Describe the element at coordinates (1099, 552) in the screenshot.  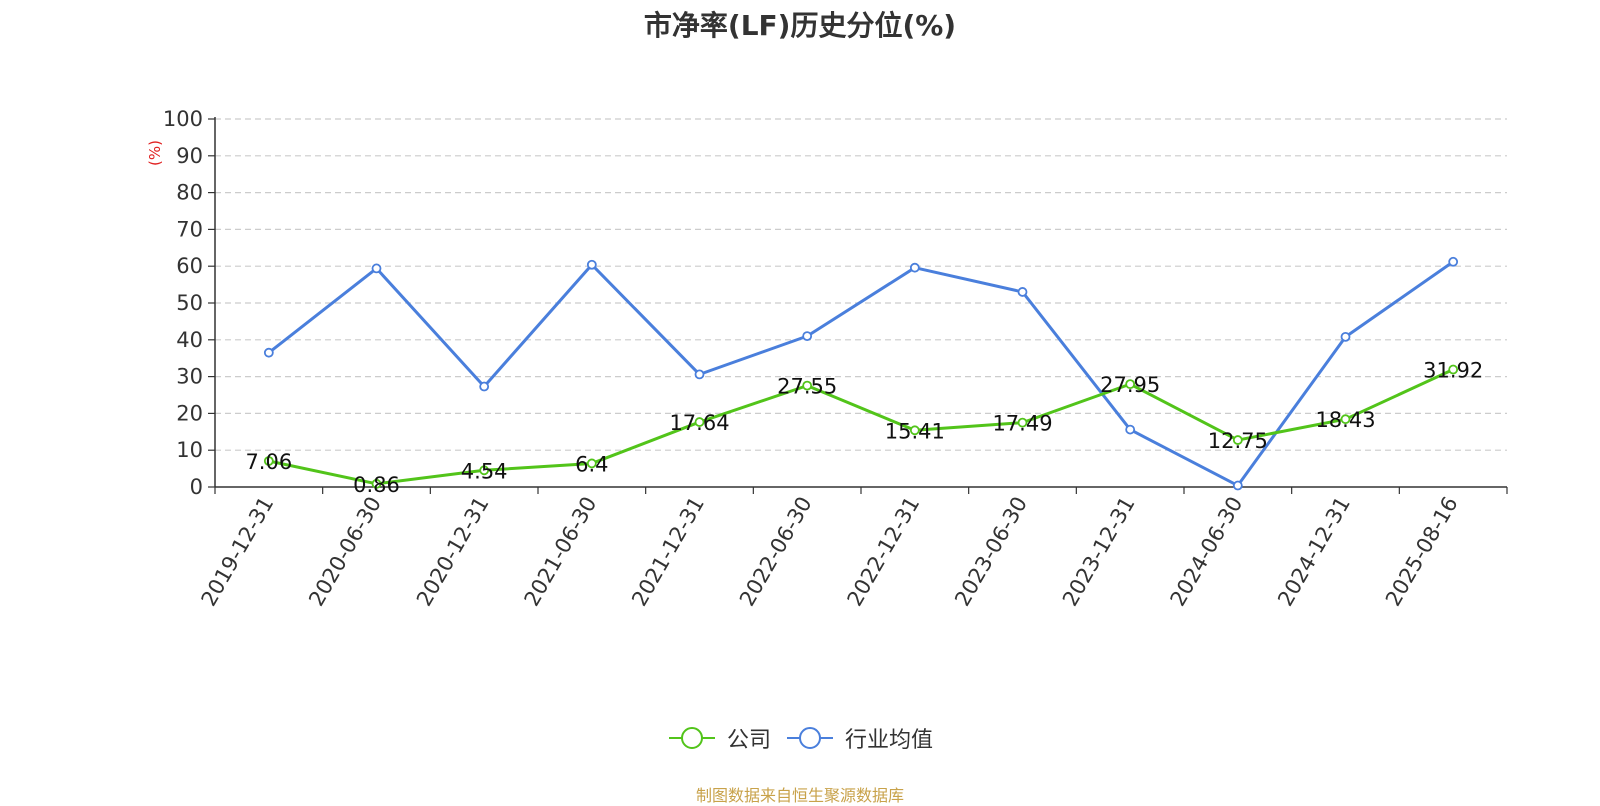
I see `x-tick-label: 2023-12-31` at that location.